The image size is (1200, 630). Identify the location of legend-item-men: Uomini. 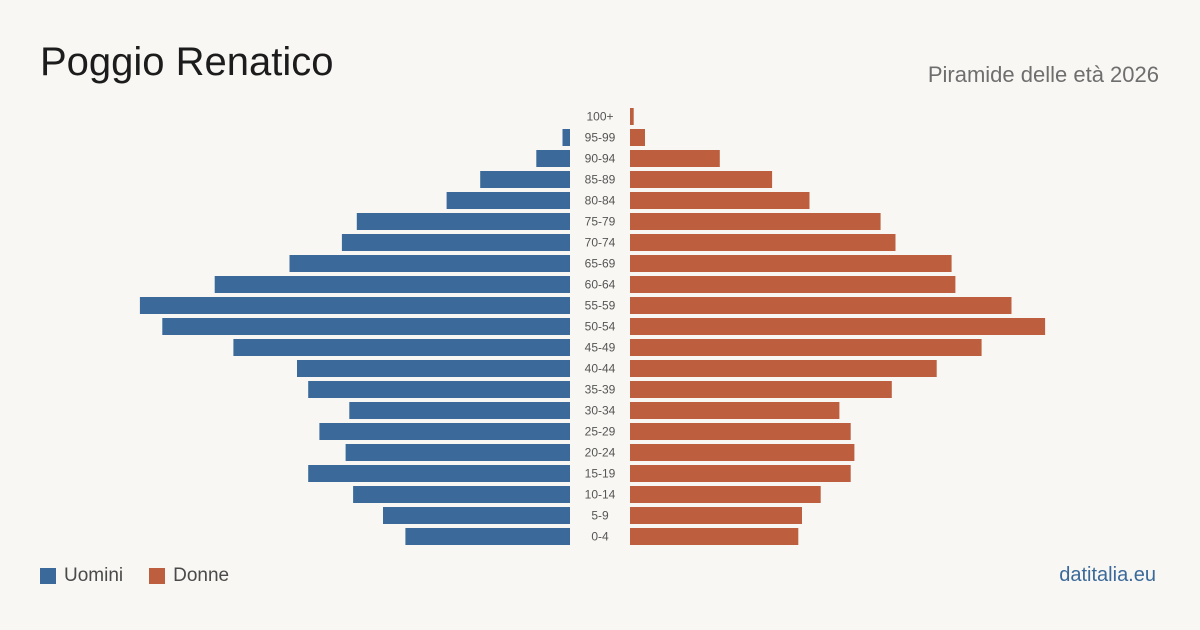
(81, 576).